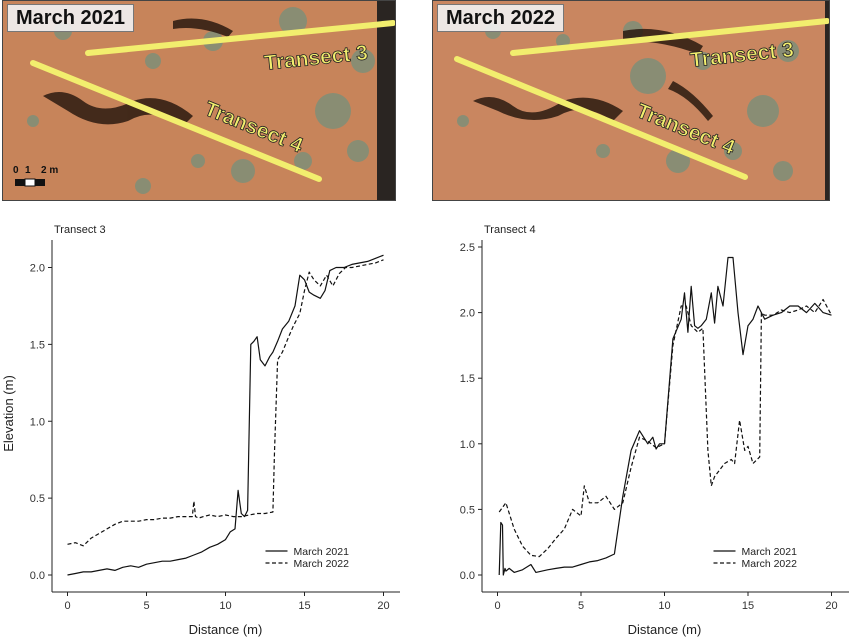  What do you see at coordinates (8, 413) in the screenshot?
I see `y-axis-label: Elevation (m)` at bounding box center [8, 413].